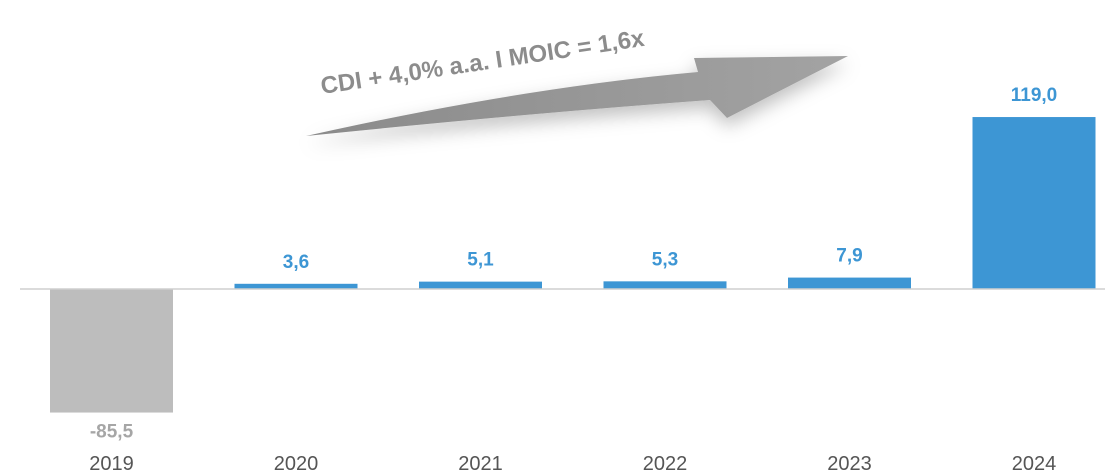 The width and height of the screenshot is (1105, 473). I want to click on bar-2020, so click(296, 286).